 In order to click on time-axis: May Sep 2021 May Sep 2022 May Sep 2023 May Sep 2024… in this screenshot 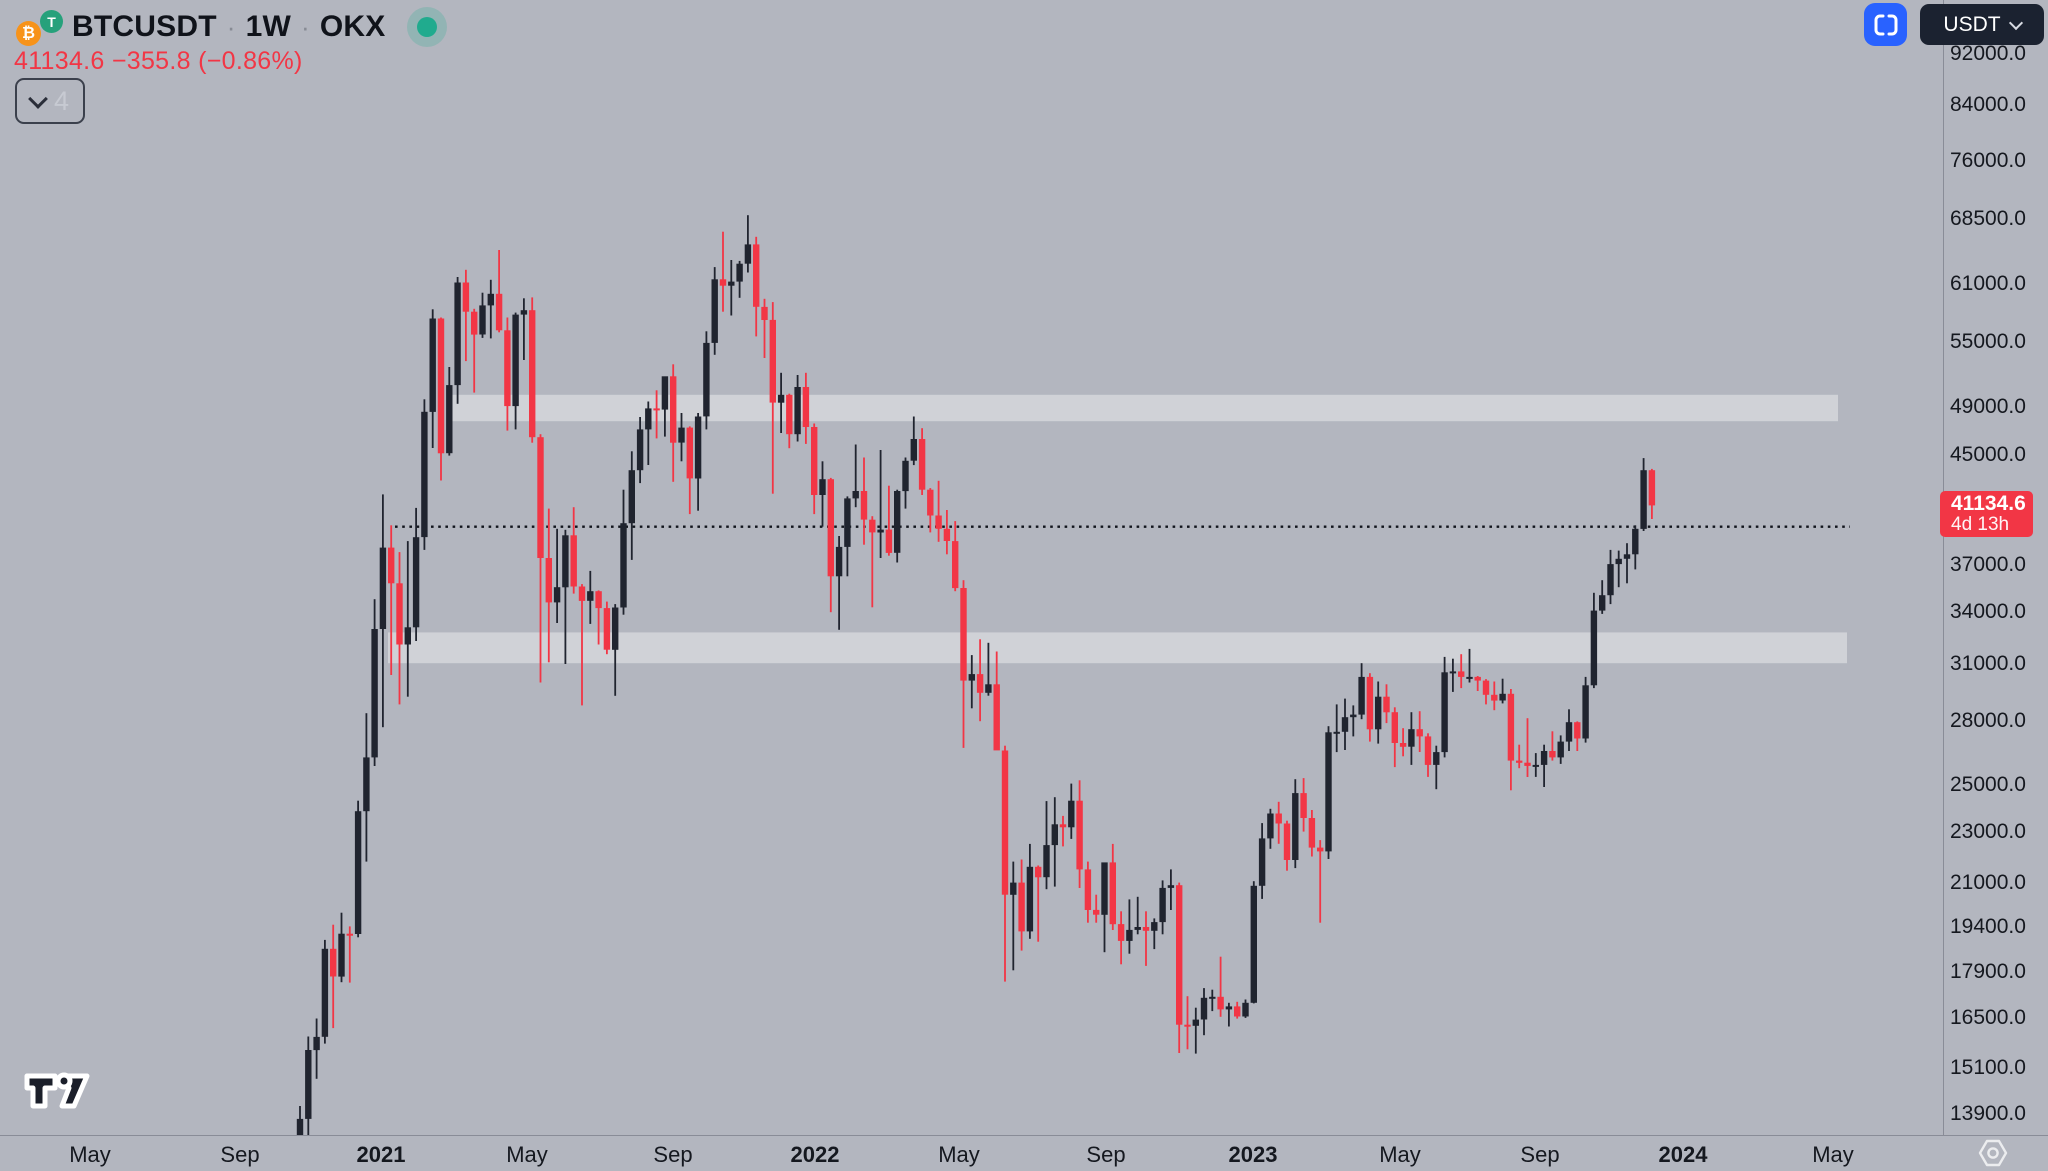, I will do `click(1024, 1153)`.